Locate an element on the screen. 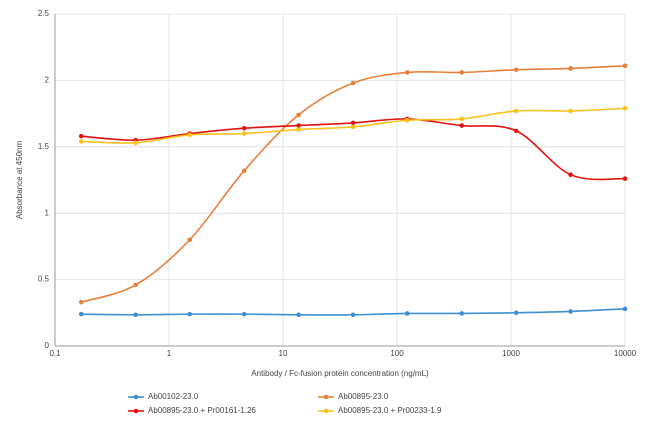  legend-label: Ab00102-23.0 is located at coordinates (173, 396).